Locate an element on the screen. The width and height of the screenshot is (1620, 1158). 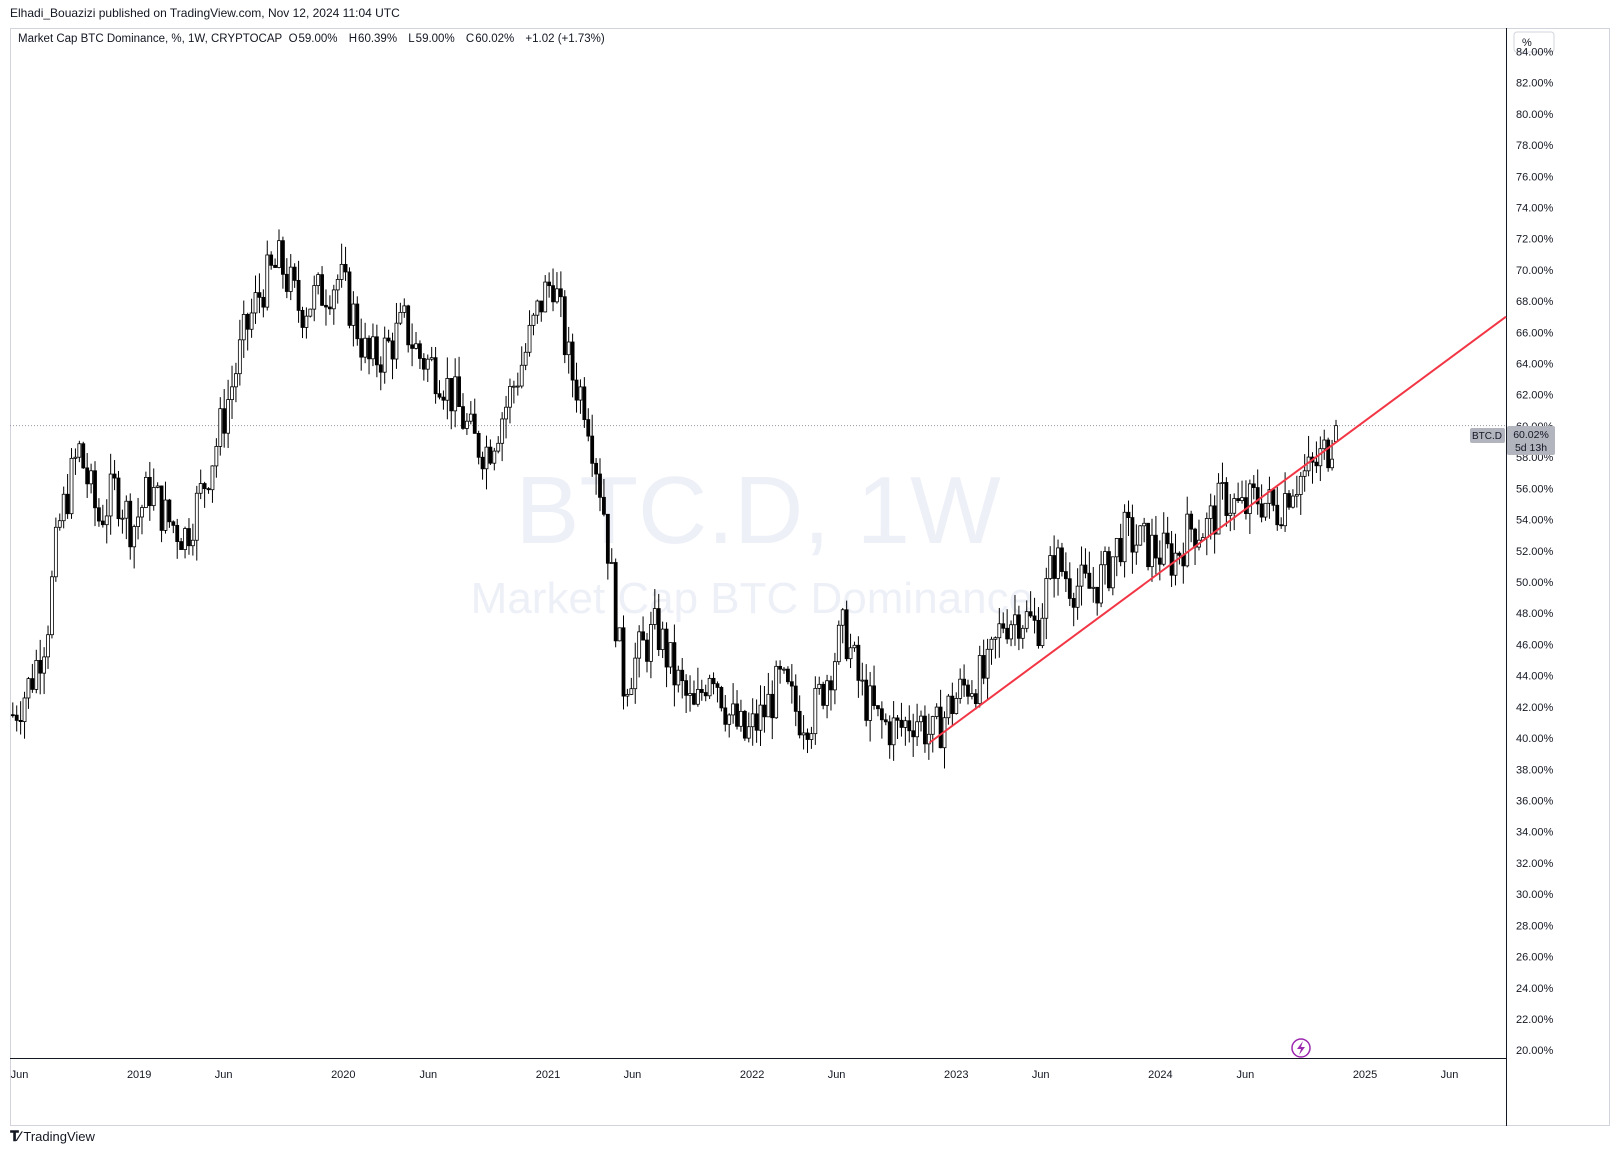
lightning-icon is located at coordinates (1301, 1048).